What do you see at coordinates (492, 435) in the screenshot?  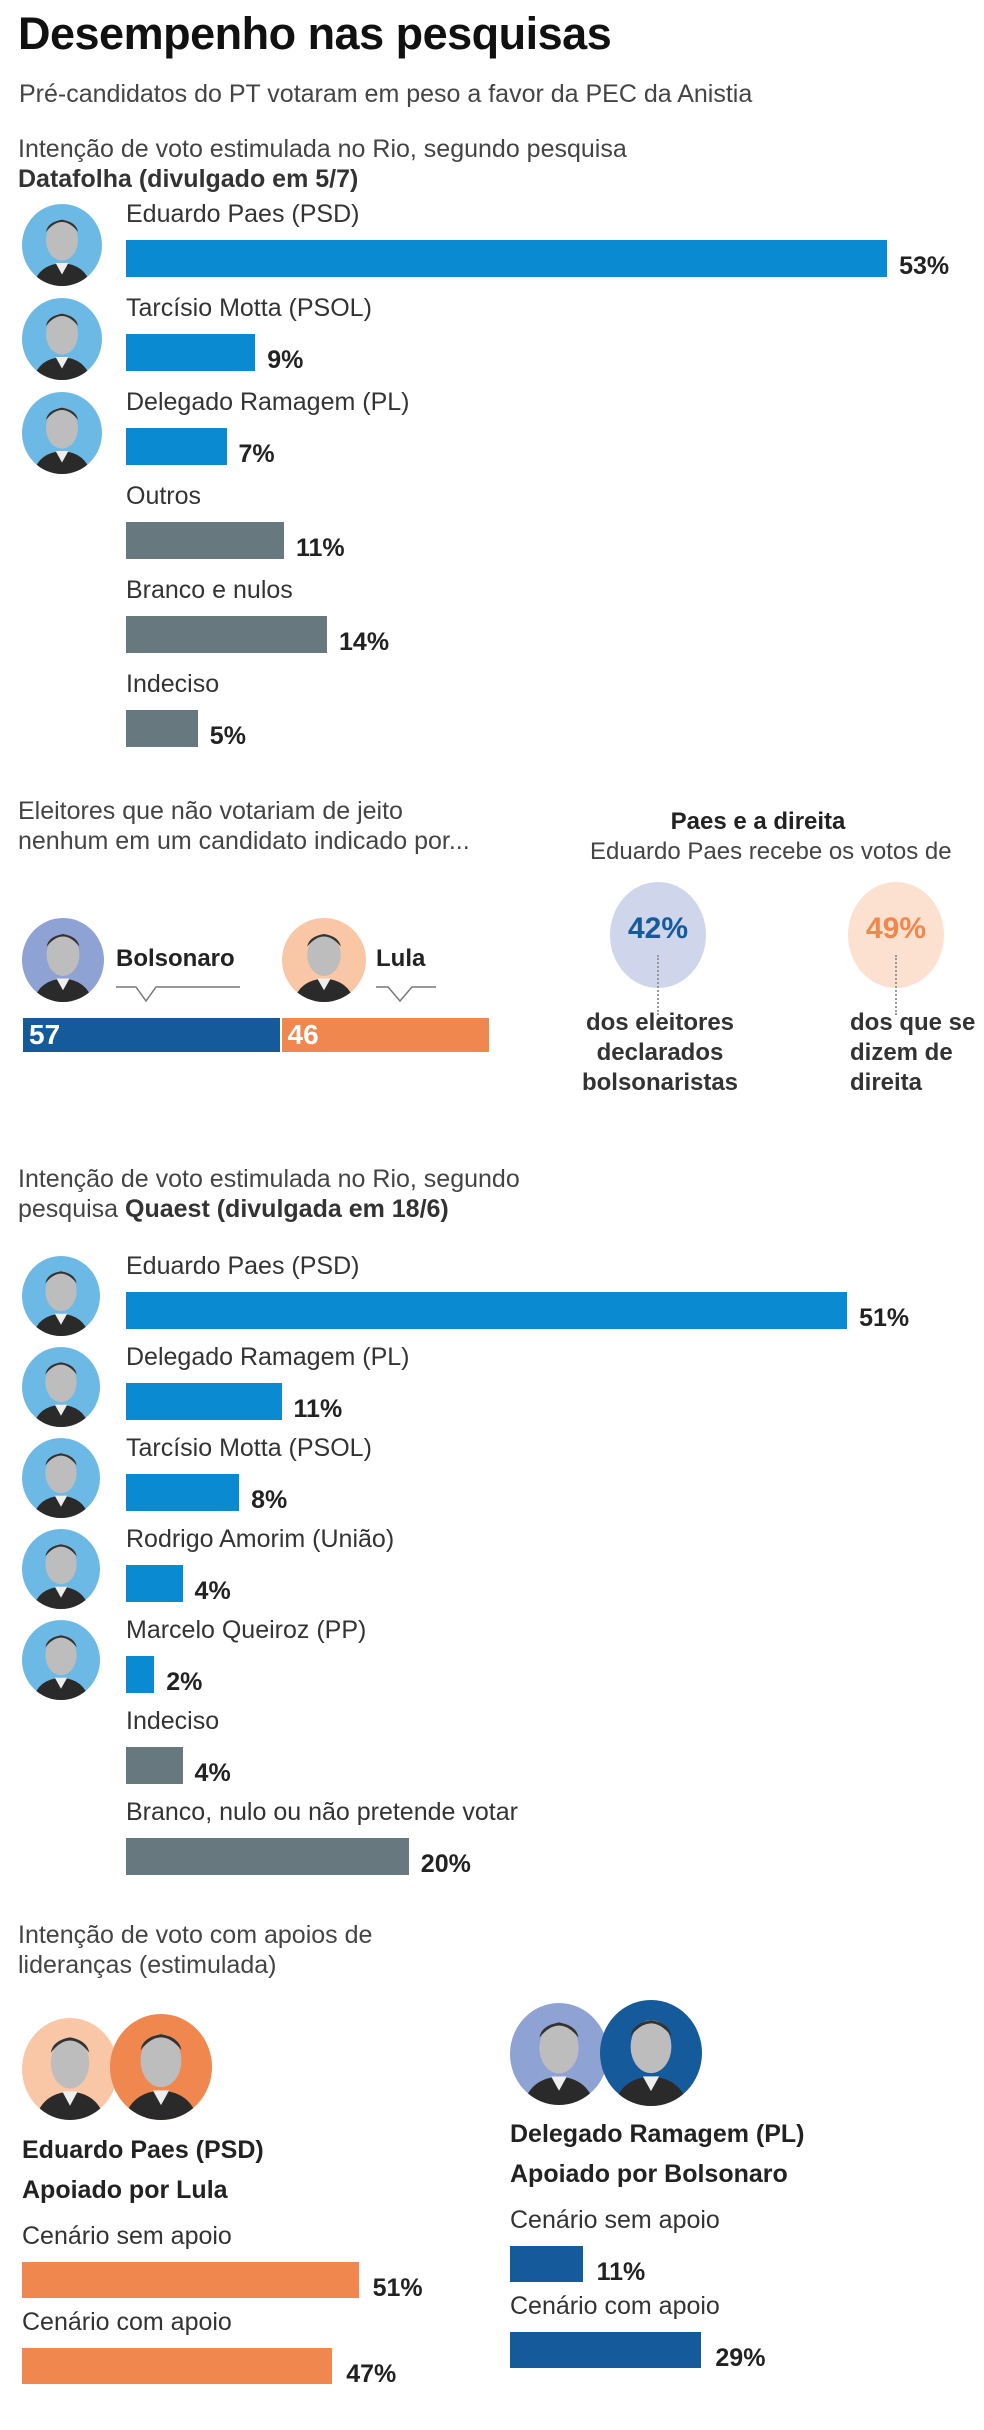 I see `datafolha-row: Delegado Ramagem (PL) 7%` at bounding box center [492, 435].